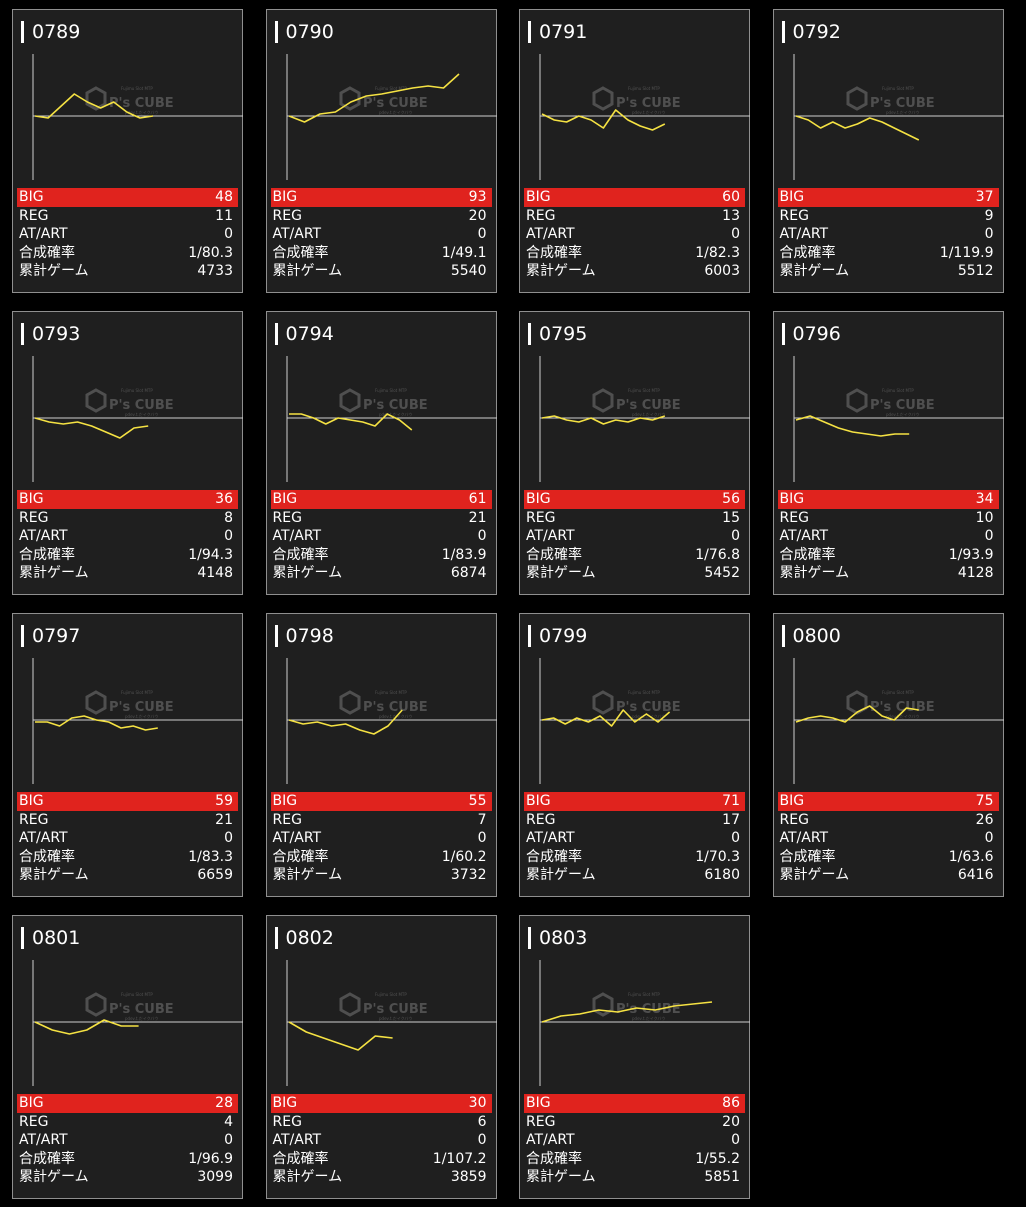 This screenshot has width=1026, height=1207. I want to click on games-row: 累計ゲーム 3099, so click(127, 1177).